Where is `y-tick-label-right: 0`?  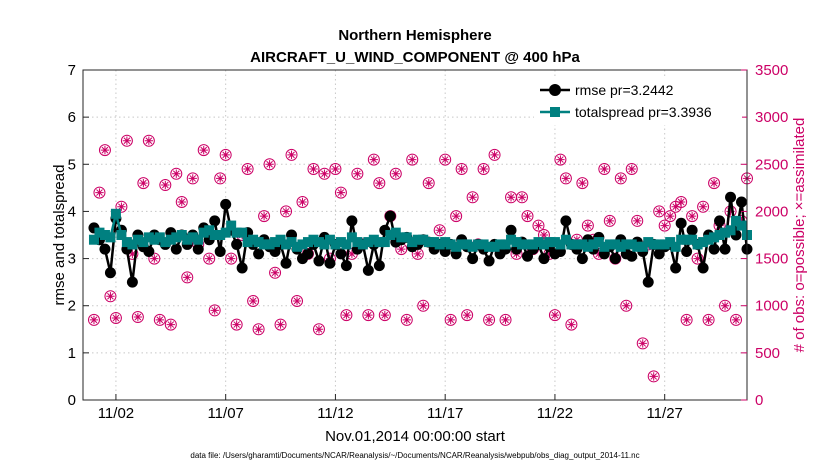
y-tick-label-right: 0 is located at coordinates (759, 400).